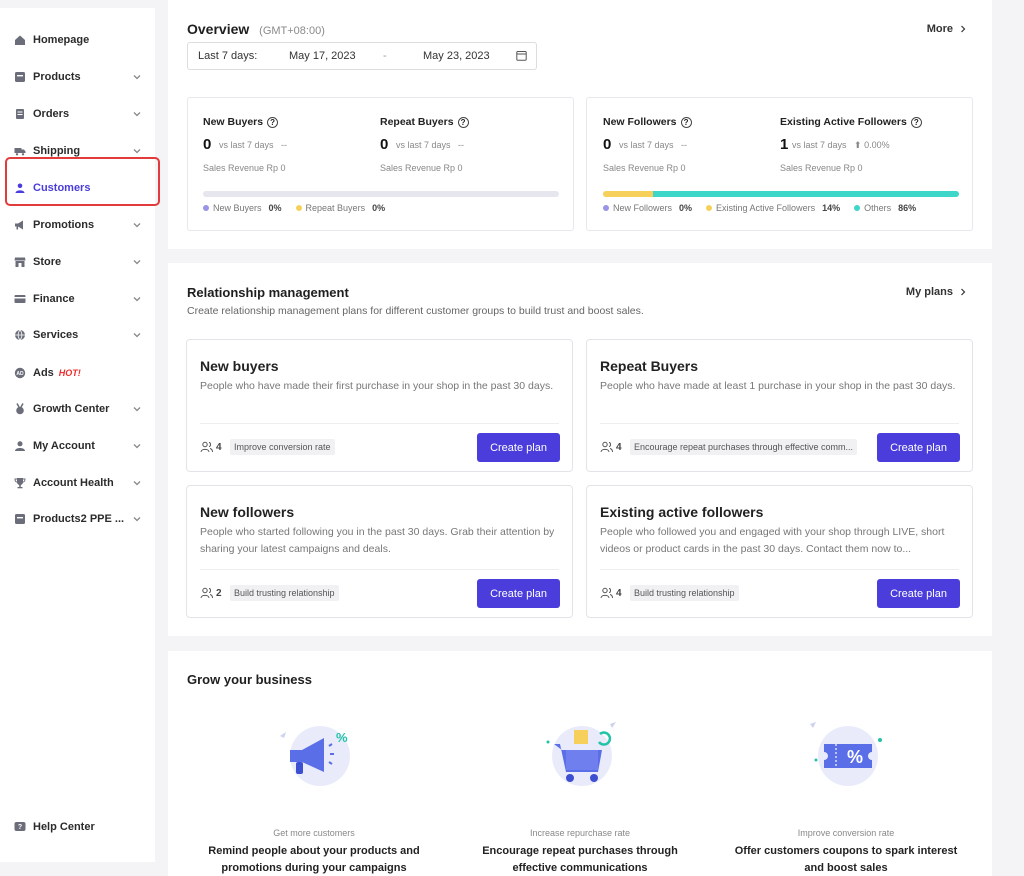 This screenshot has height=876, width=1024. I want to click on change-text: --, so click(284, 145).